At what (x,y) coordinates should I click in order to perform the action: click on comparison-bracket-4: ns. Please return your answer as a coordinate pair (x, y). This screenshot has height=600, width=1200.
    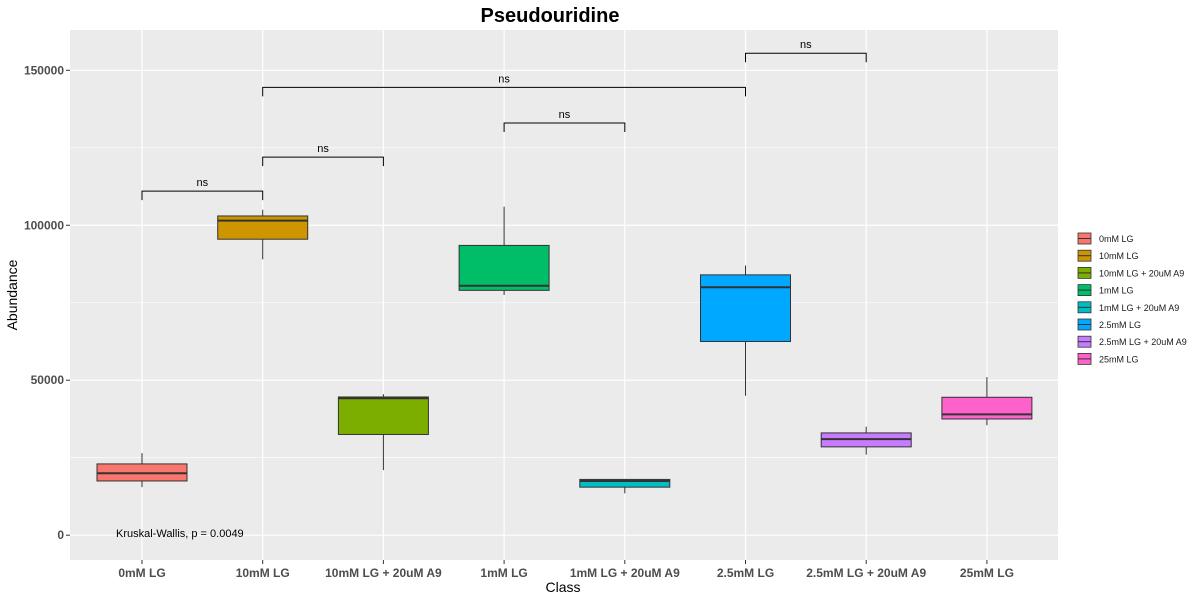
    Looking at the image, I should click on (504, 85).